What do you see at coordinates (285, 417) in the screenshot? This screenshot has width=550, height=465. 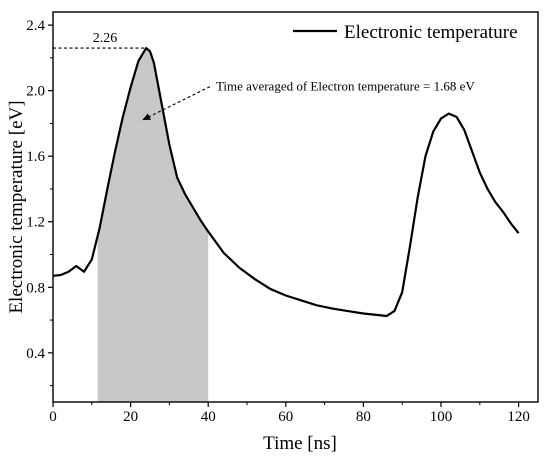 I see `x-tick-label: 60` at bounding box center [285, 417].